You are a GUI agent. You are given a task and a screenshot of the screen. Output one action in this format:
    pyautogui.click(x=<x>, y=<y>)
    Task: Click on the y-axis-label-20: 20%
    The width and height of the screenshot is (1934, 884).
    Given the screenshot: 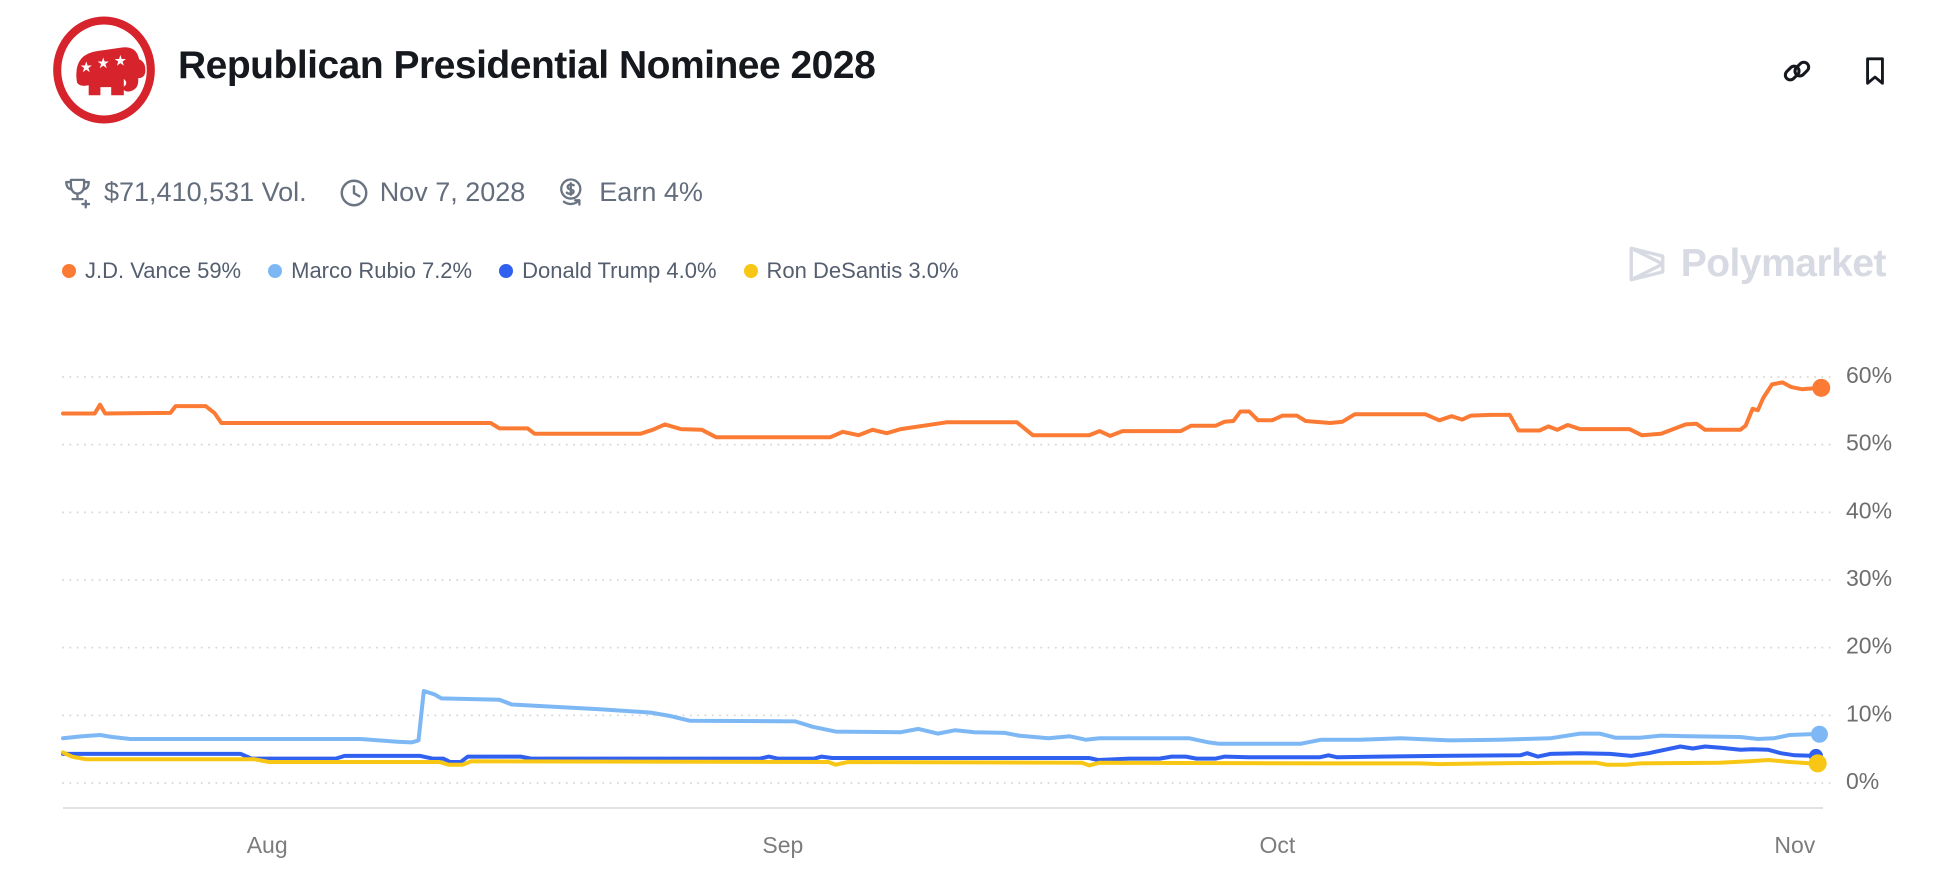 What is the action you would take?
    pyautogui.click(x=1869, y=646)
    